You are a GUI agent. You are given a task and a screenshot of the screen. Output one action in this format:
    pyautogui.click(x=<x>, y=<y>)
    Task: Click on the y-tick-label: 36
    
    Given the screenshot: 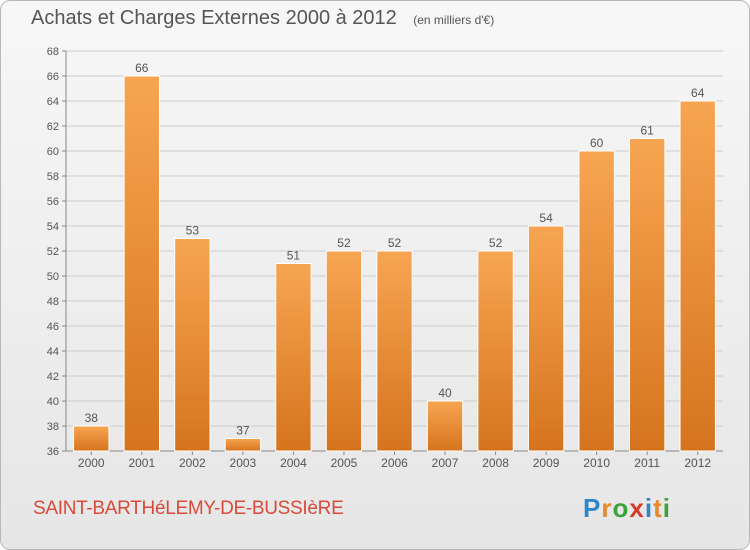 What is the action you would take?
    pyautogui.click(x=53, y=452)
    